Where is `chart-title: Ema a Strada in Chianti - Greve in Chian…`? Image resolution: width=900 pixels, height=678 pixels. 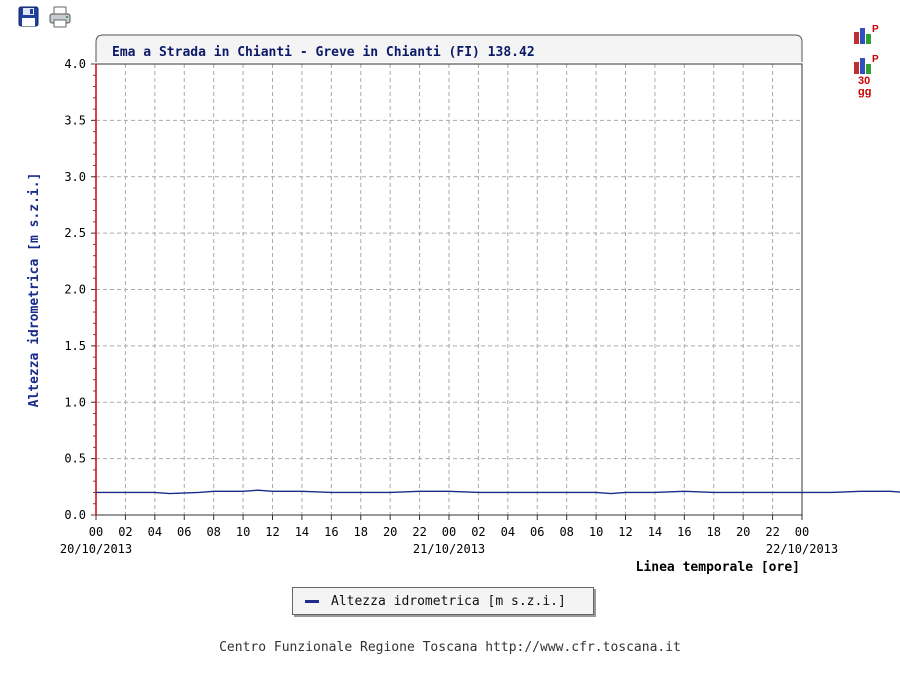 chart-title: Ema a Strada in Chianti - Greve in Chian… is located at coordinates (323, 52).